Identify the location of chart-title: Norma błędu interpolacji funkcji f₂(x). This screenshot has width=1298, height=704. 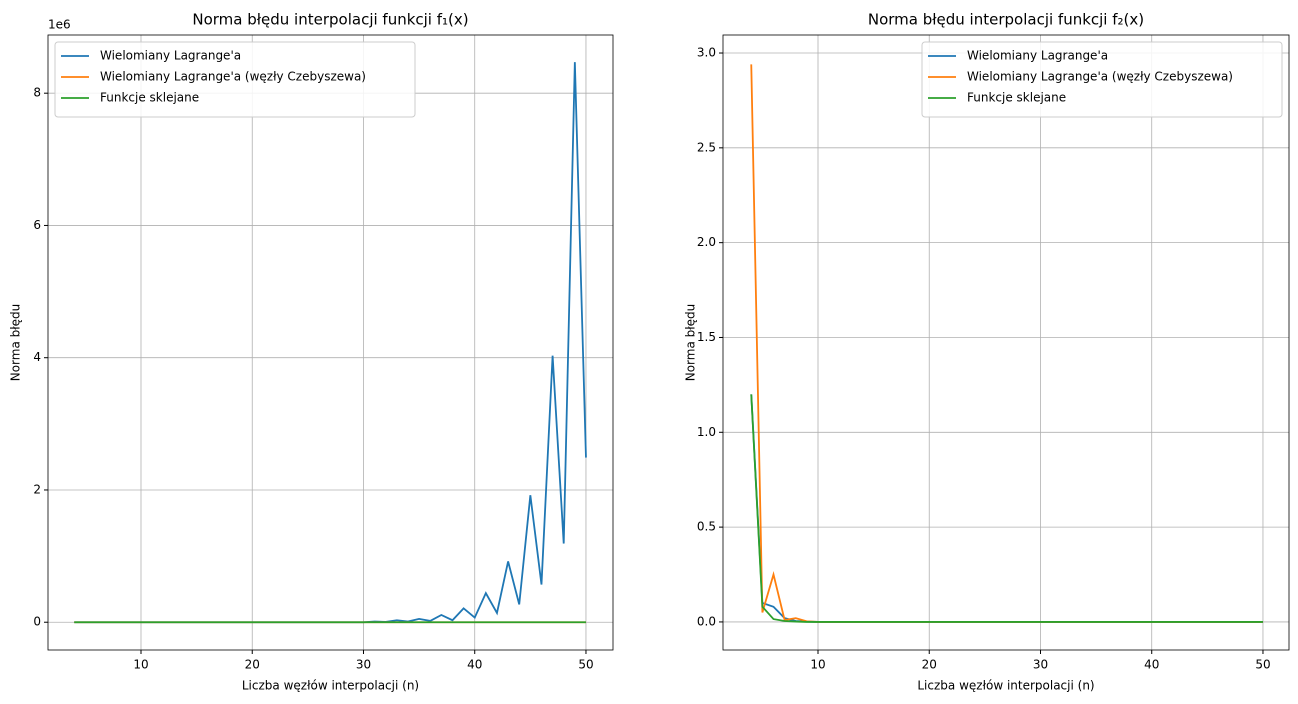
(1006, 20).